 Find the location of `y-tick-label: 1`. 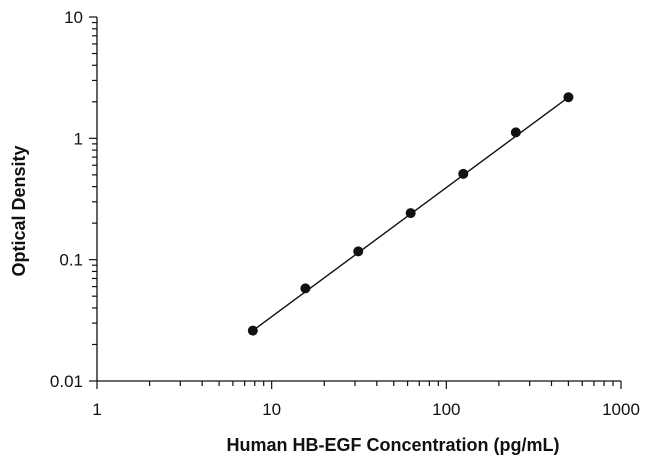

y-tick-label: 1 is located at coordinates (78, 138).